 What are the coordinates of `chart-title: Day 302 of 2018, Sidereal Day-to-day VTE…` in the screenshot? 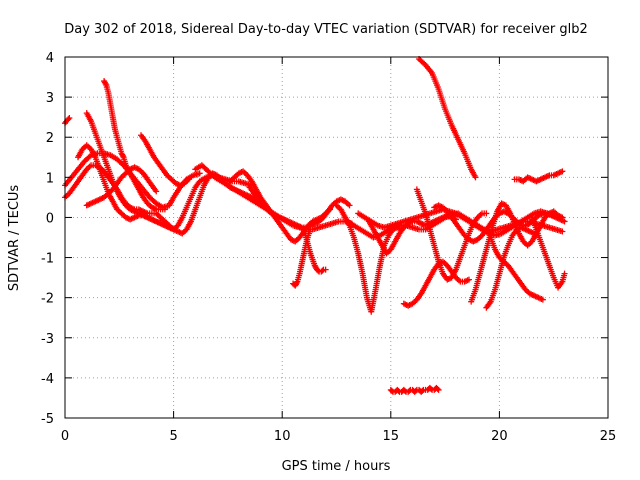 It's located at (326, 29).